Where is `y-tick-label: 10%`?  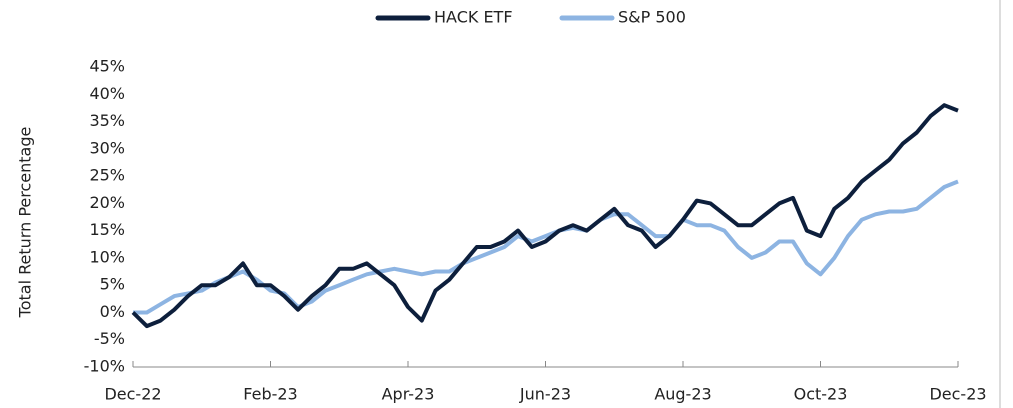 y-tick-label: 10% is located at coordinates (107, 256).